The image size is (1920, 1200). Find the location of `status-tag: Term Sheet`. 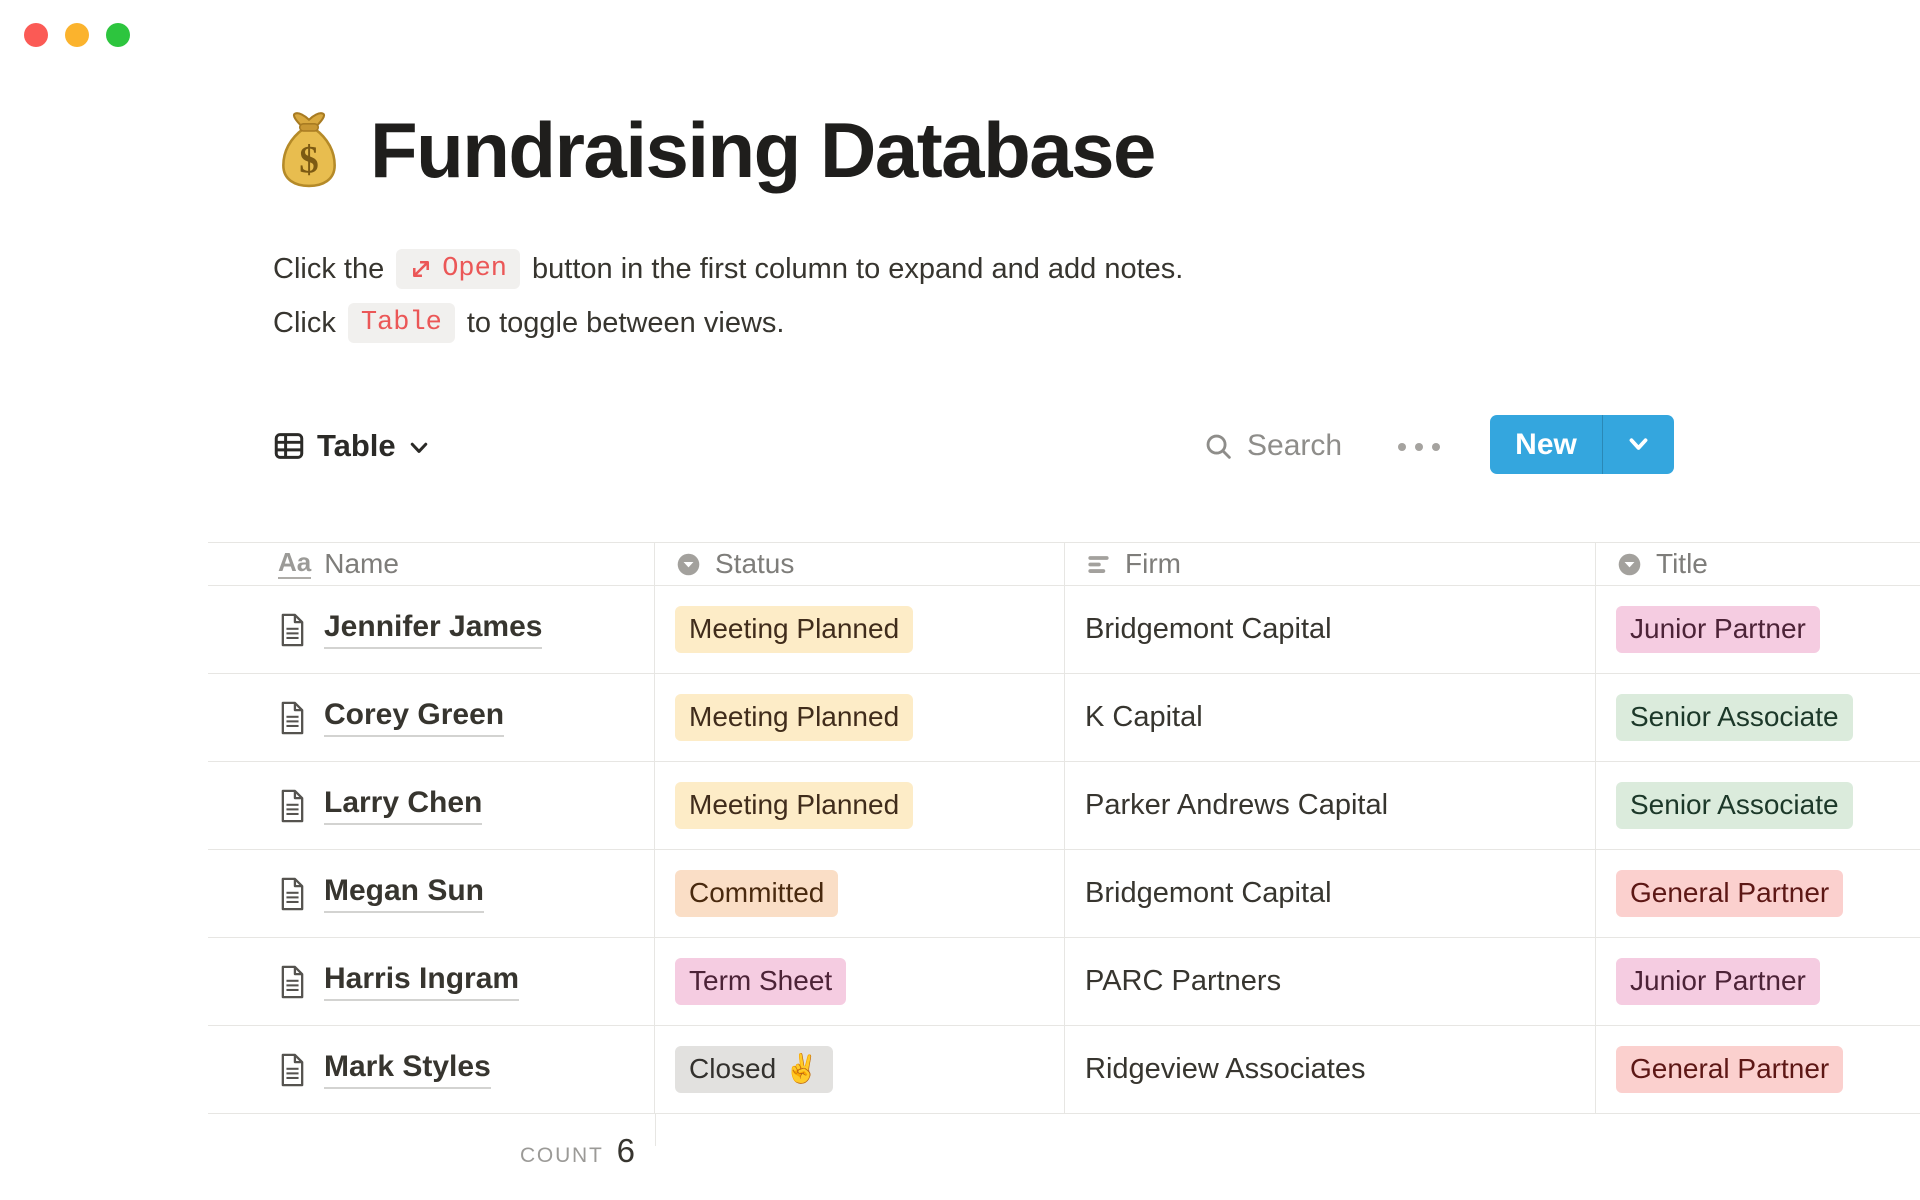

status-tag: Term Sheet is located at coordinates (761, 981).